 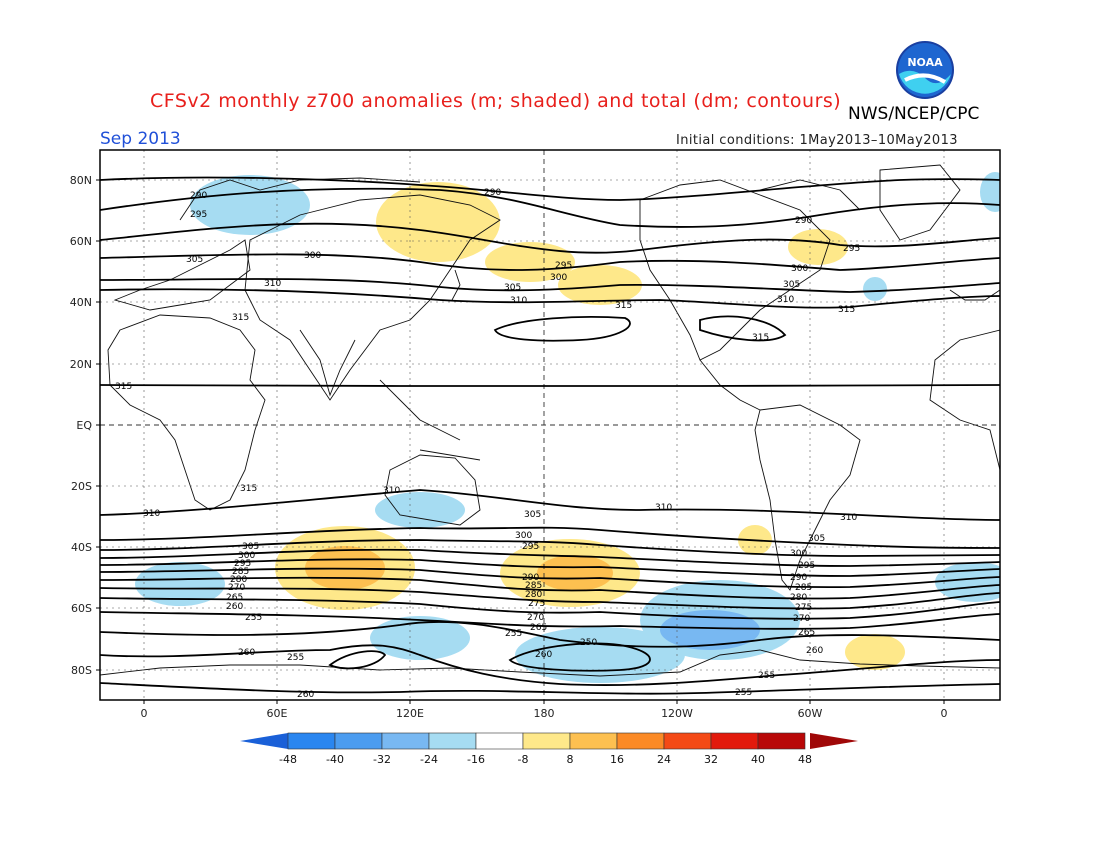 What do you see at coordinates (664, 759) in the screenshot?
I see `colorbar-label: 24` at bounding box center [664, 759].